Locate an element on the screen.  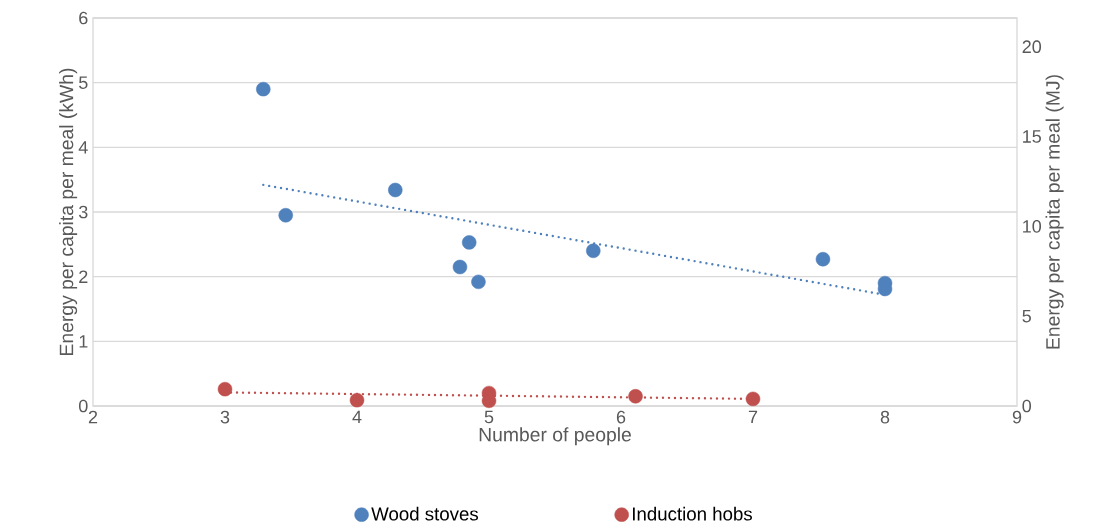
y-tick-label: 2 is located at coordinates (83, 276).